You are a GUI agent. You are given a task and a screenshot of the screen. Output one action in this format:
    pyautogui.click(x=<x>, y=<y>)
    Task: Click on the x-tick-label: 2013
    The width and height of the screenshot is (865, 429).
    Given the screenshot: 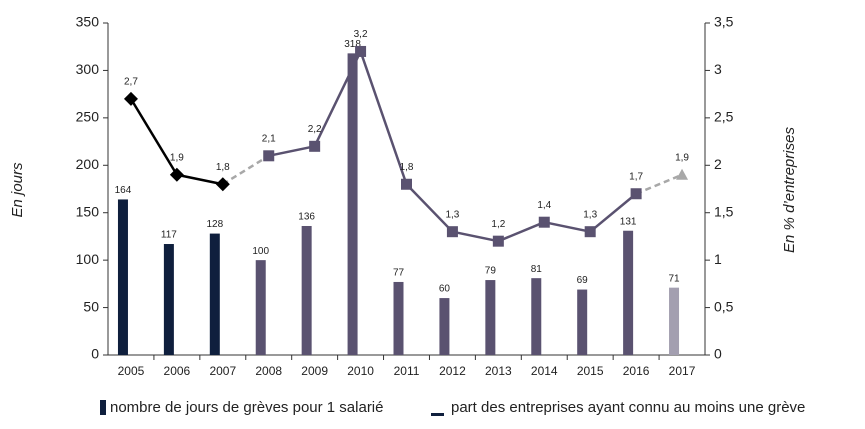 What is the action you would take?
    pyautogui.click(x=498, y=371)
    